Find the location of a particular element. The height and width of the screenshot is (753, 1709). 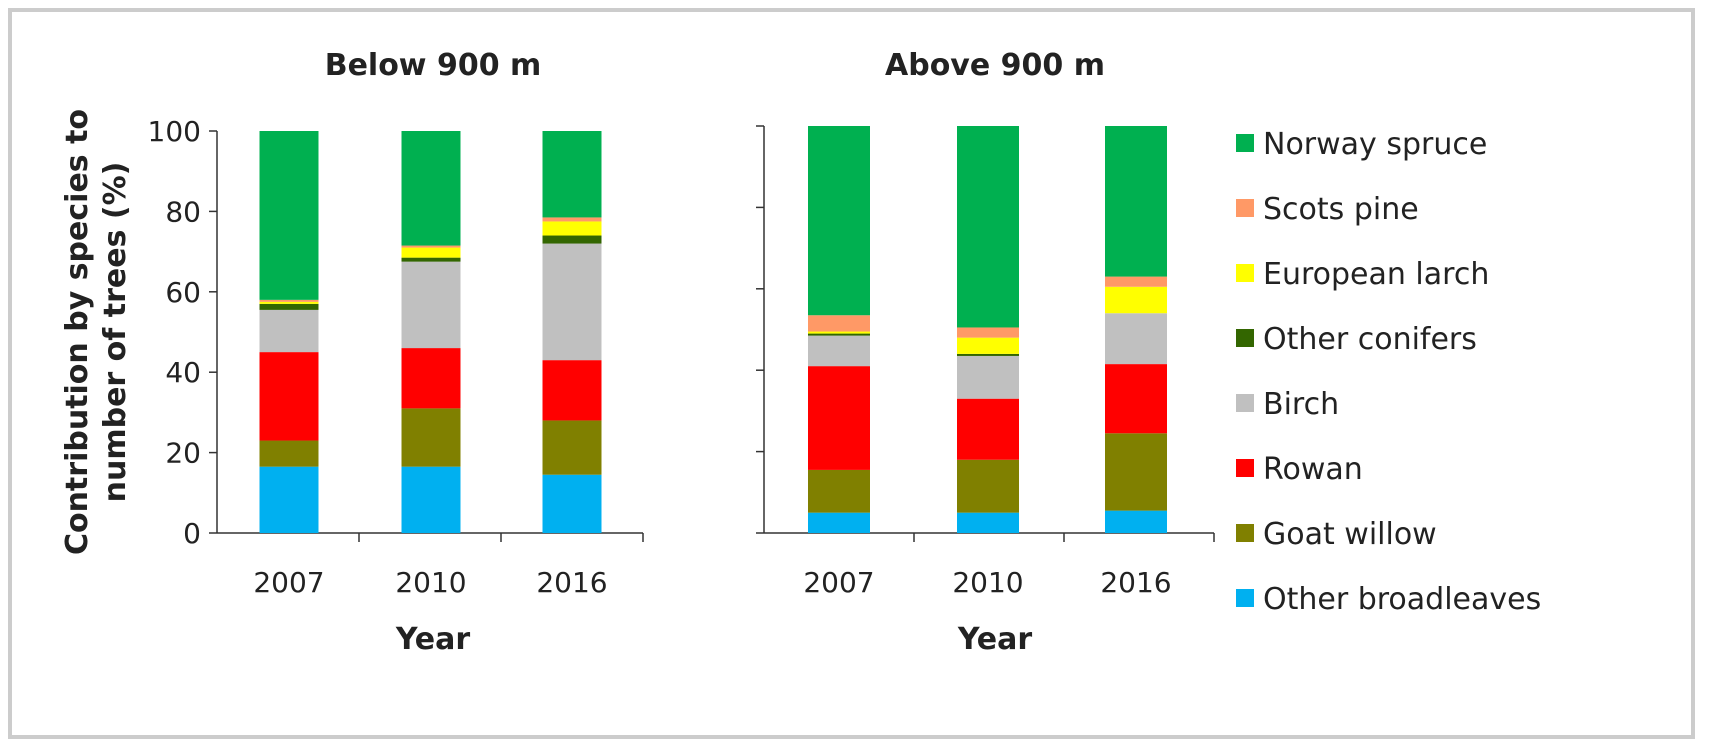

panel-title: Above 900 m is located at coordinates (995, 65).